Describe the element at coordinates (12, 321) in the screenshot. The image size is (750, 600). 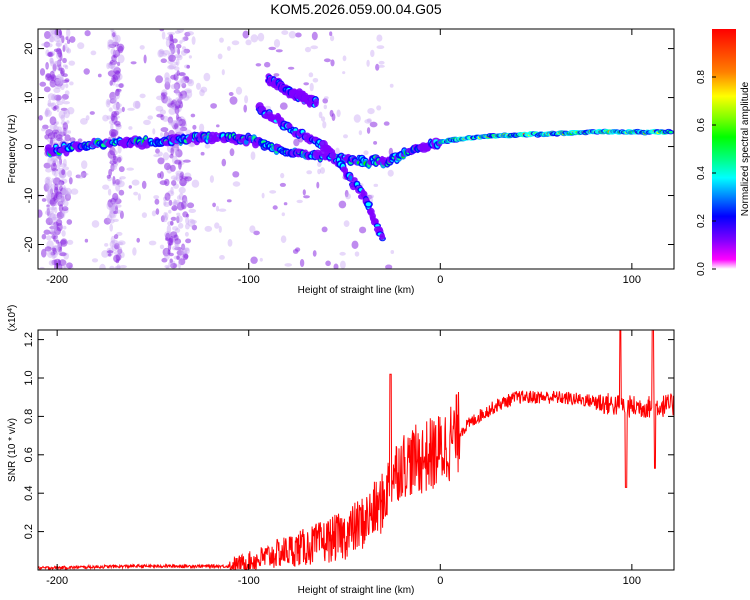
I see `snr-y-scale-base: (x10` at that location.